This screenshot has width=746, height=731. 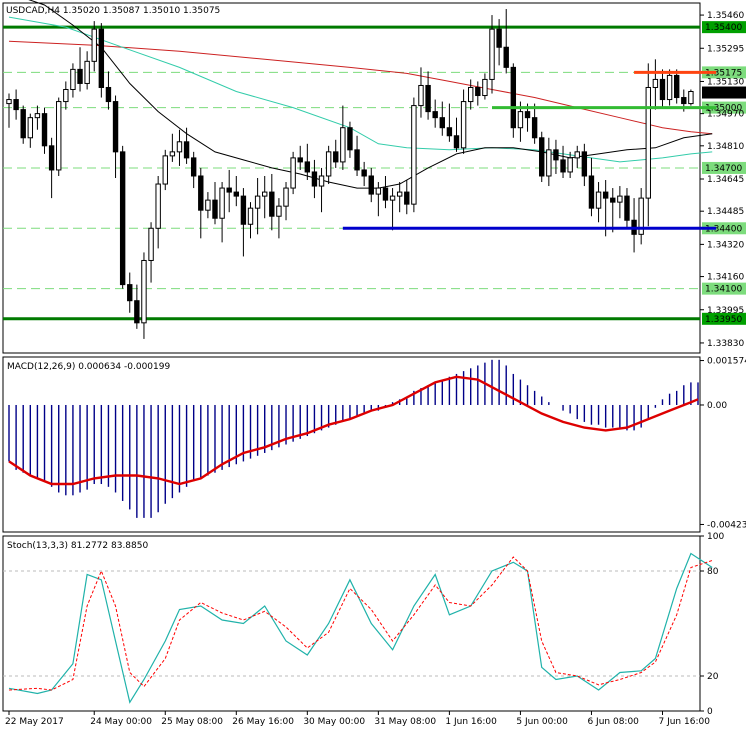 What do you see at coordinates (726, 362) in the screenshot?
I see `macd-tick-label: 0.001574` at bounding box center [726, 362].